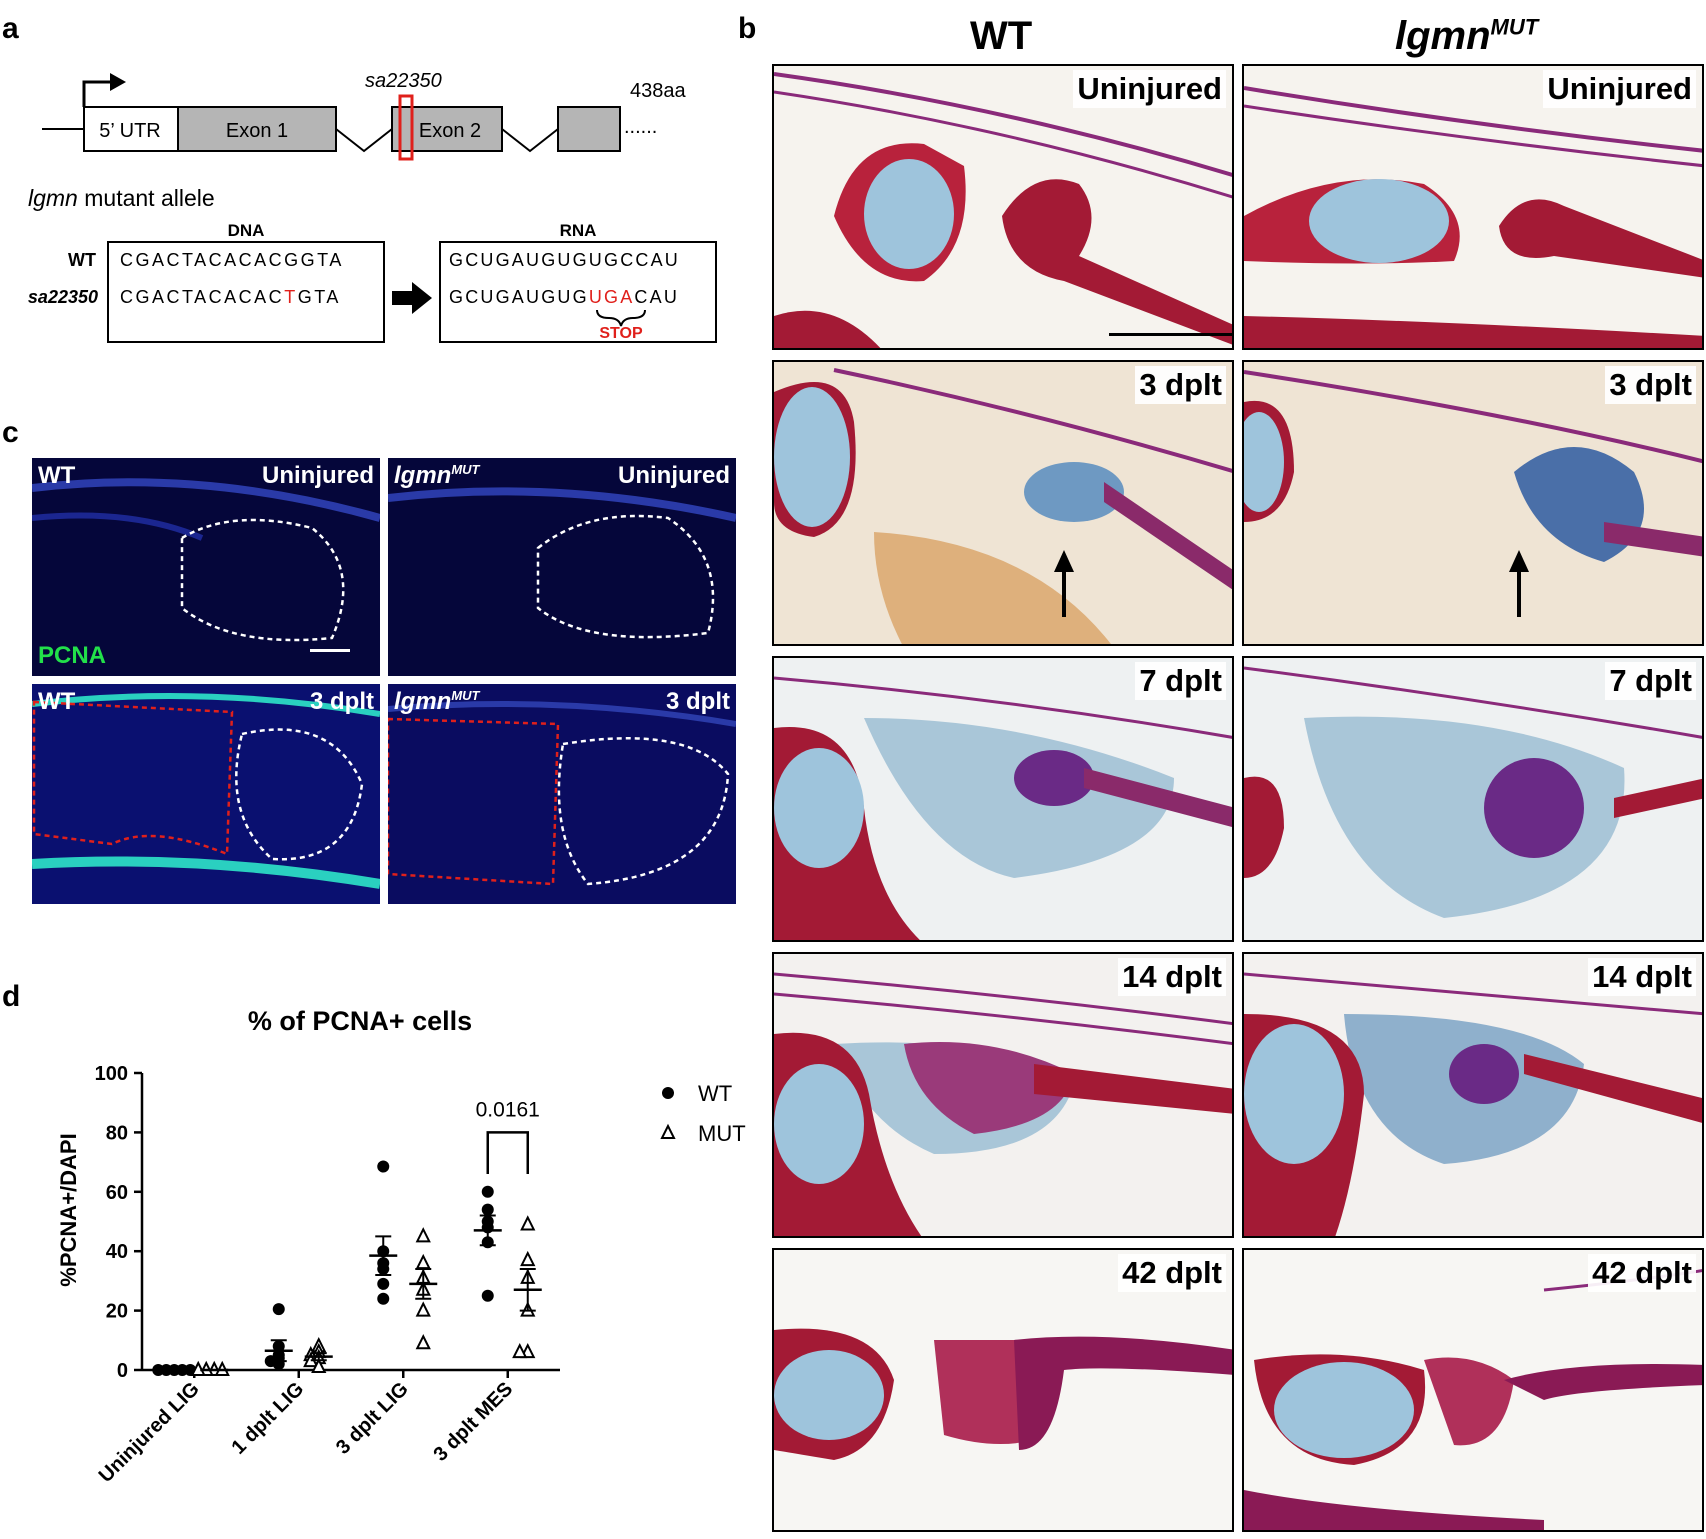 Image resolution: width=1706 pixels, height=1539 pixels. I want to click on panel-b-wt-header: WT, so click(1001, 36).